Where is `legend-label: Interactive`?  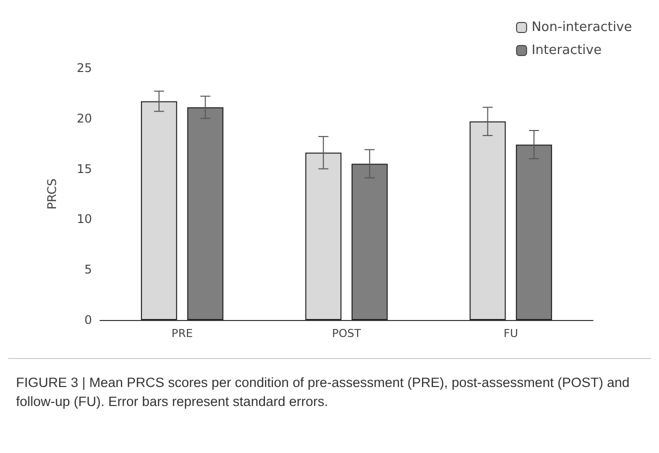
legend-label: Interactive is located at coordinates (567, 50).